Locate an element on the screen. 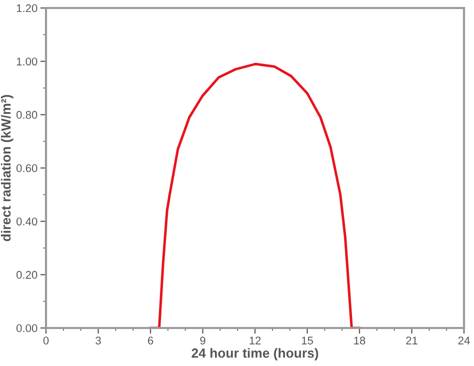 This screenshot has width=474, height=366. y-tick-label: 0.40 is located at coordinates (27, 222).